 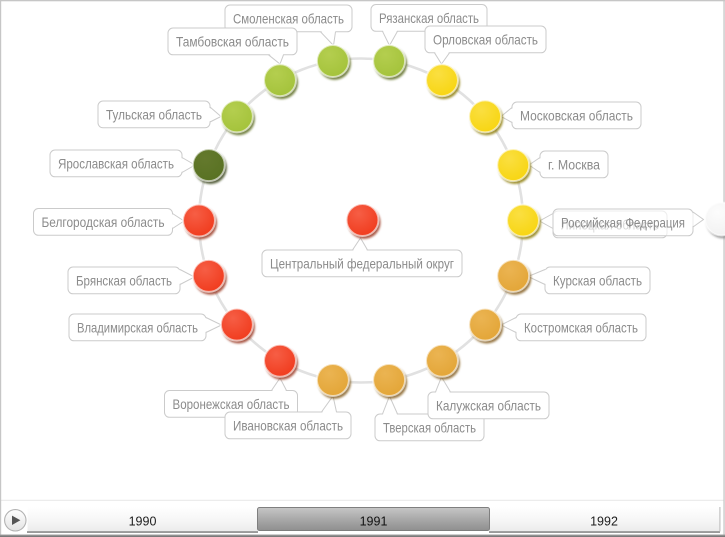 What do you see at coordinates (124, 281) in the screenshot?
I see `svg-text: Брянская область` at bounding box center [124, 281].